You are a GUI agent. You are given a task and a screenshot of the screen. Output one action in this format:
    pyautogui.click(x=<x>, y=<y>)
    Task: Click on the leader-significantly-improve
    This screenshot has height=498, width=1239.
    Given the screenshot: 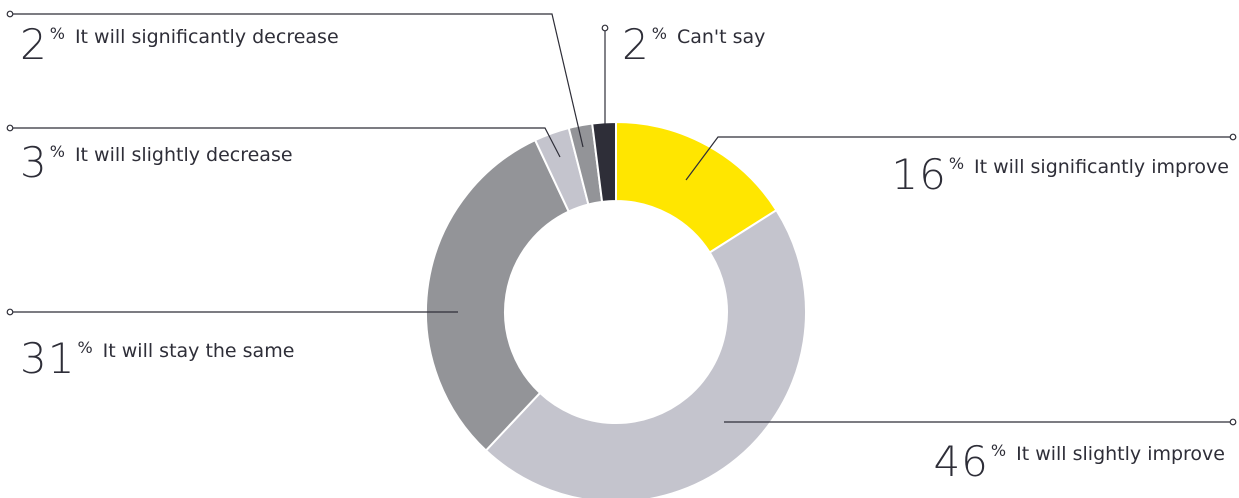 What is the action you would take?
    pyautogui.click(x=959, y=158)
    